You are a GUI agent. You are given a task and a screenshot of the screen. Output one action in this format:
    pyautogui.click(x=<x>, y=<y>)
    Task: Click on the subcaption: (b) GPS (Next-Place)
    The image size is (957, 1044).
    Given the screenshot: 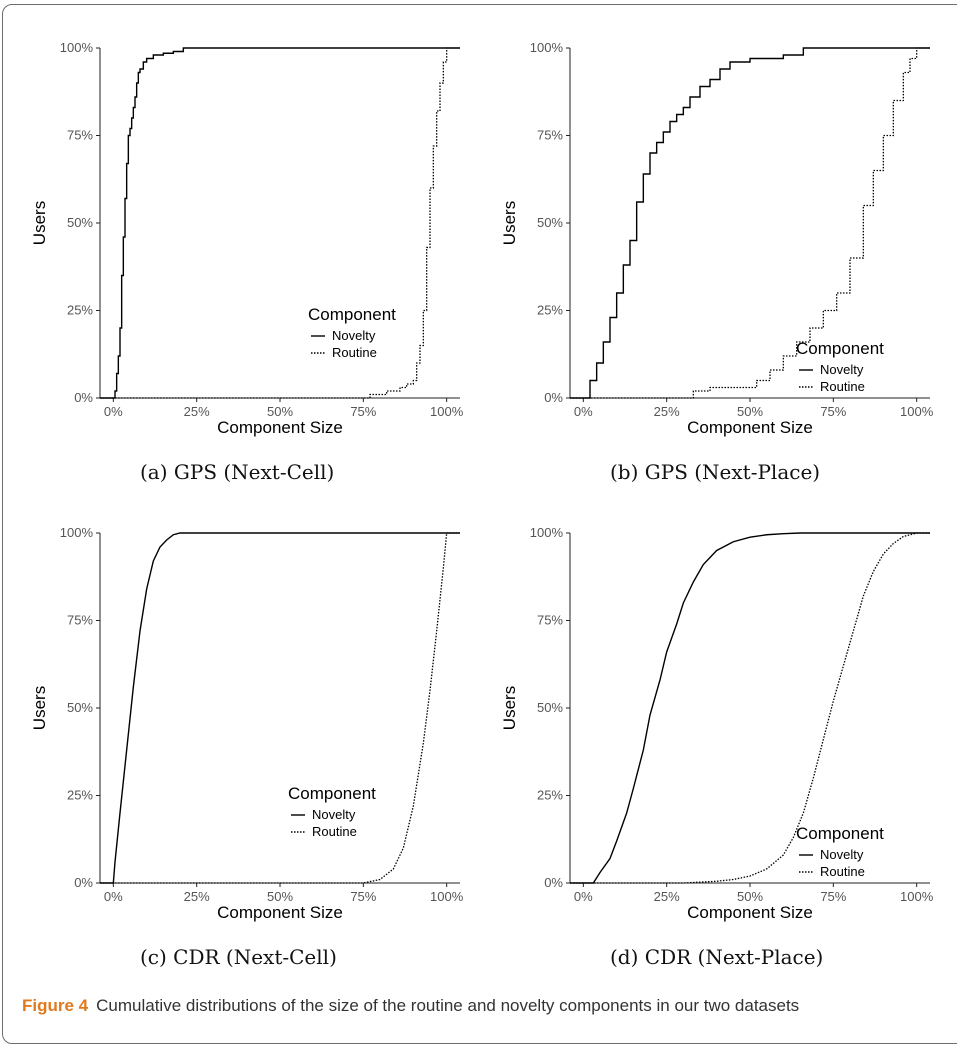 What is the action you would take?
    pyautogui.click(x=715, y=472)
    